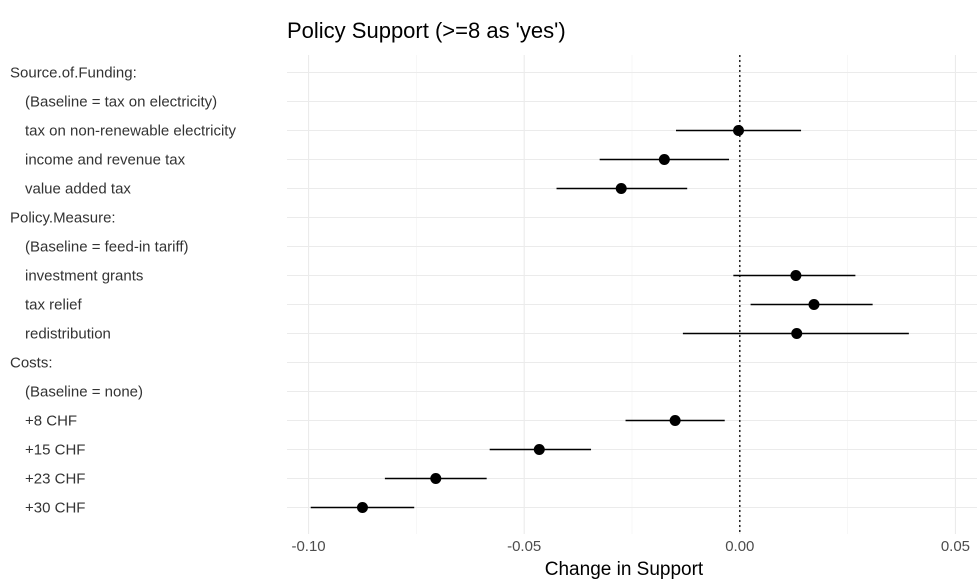 This screenshot has height=581, width=977. What do you see at coordinates (84, 392) in the screenshot?
I see `category-label: (Baseline = none)` at bounding box center [84, 392].